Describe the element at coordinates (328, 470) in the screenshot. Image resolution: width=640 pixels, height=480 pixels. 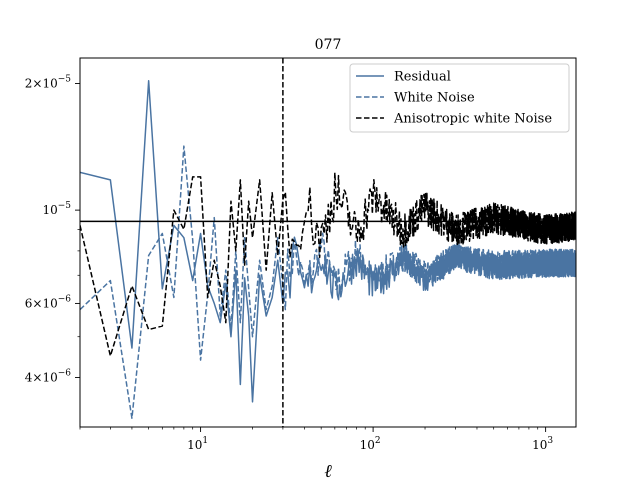
I see `x-axis-label: ℓ` at that location.